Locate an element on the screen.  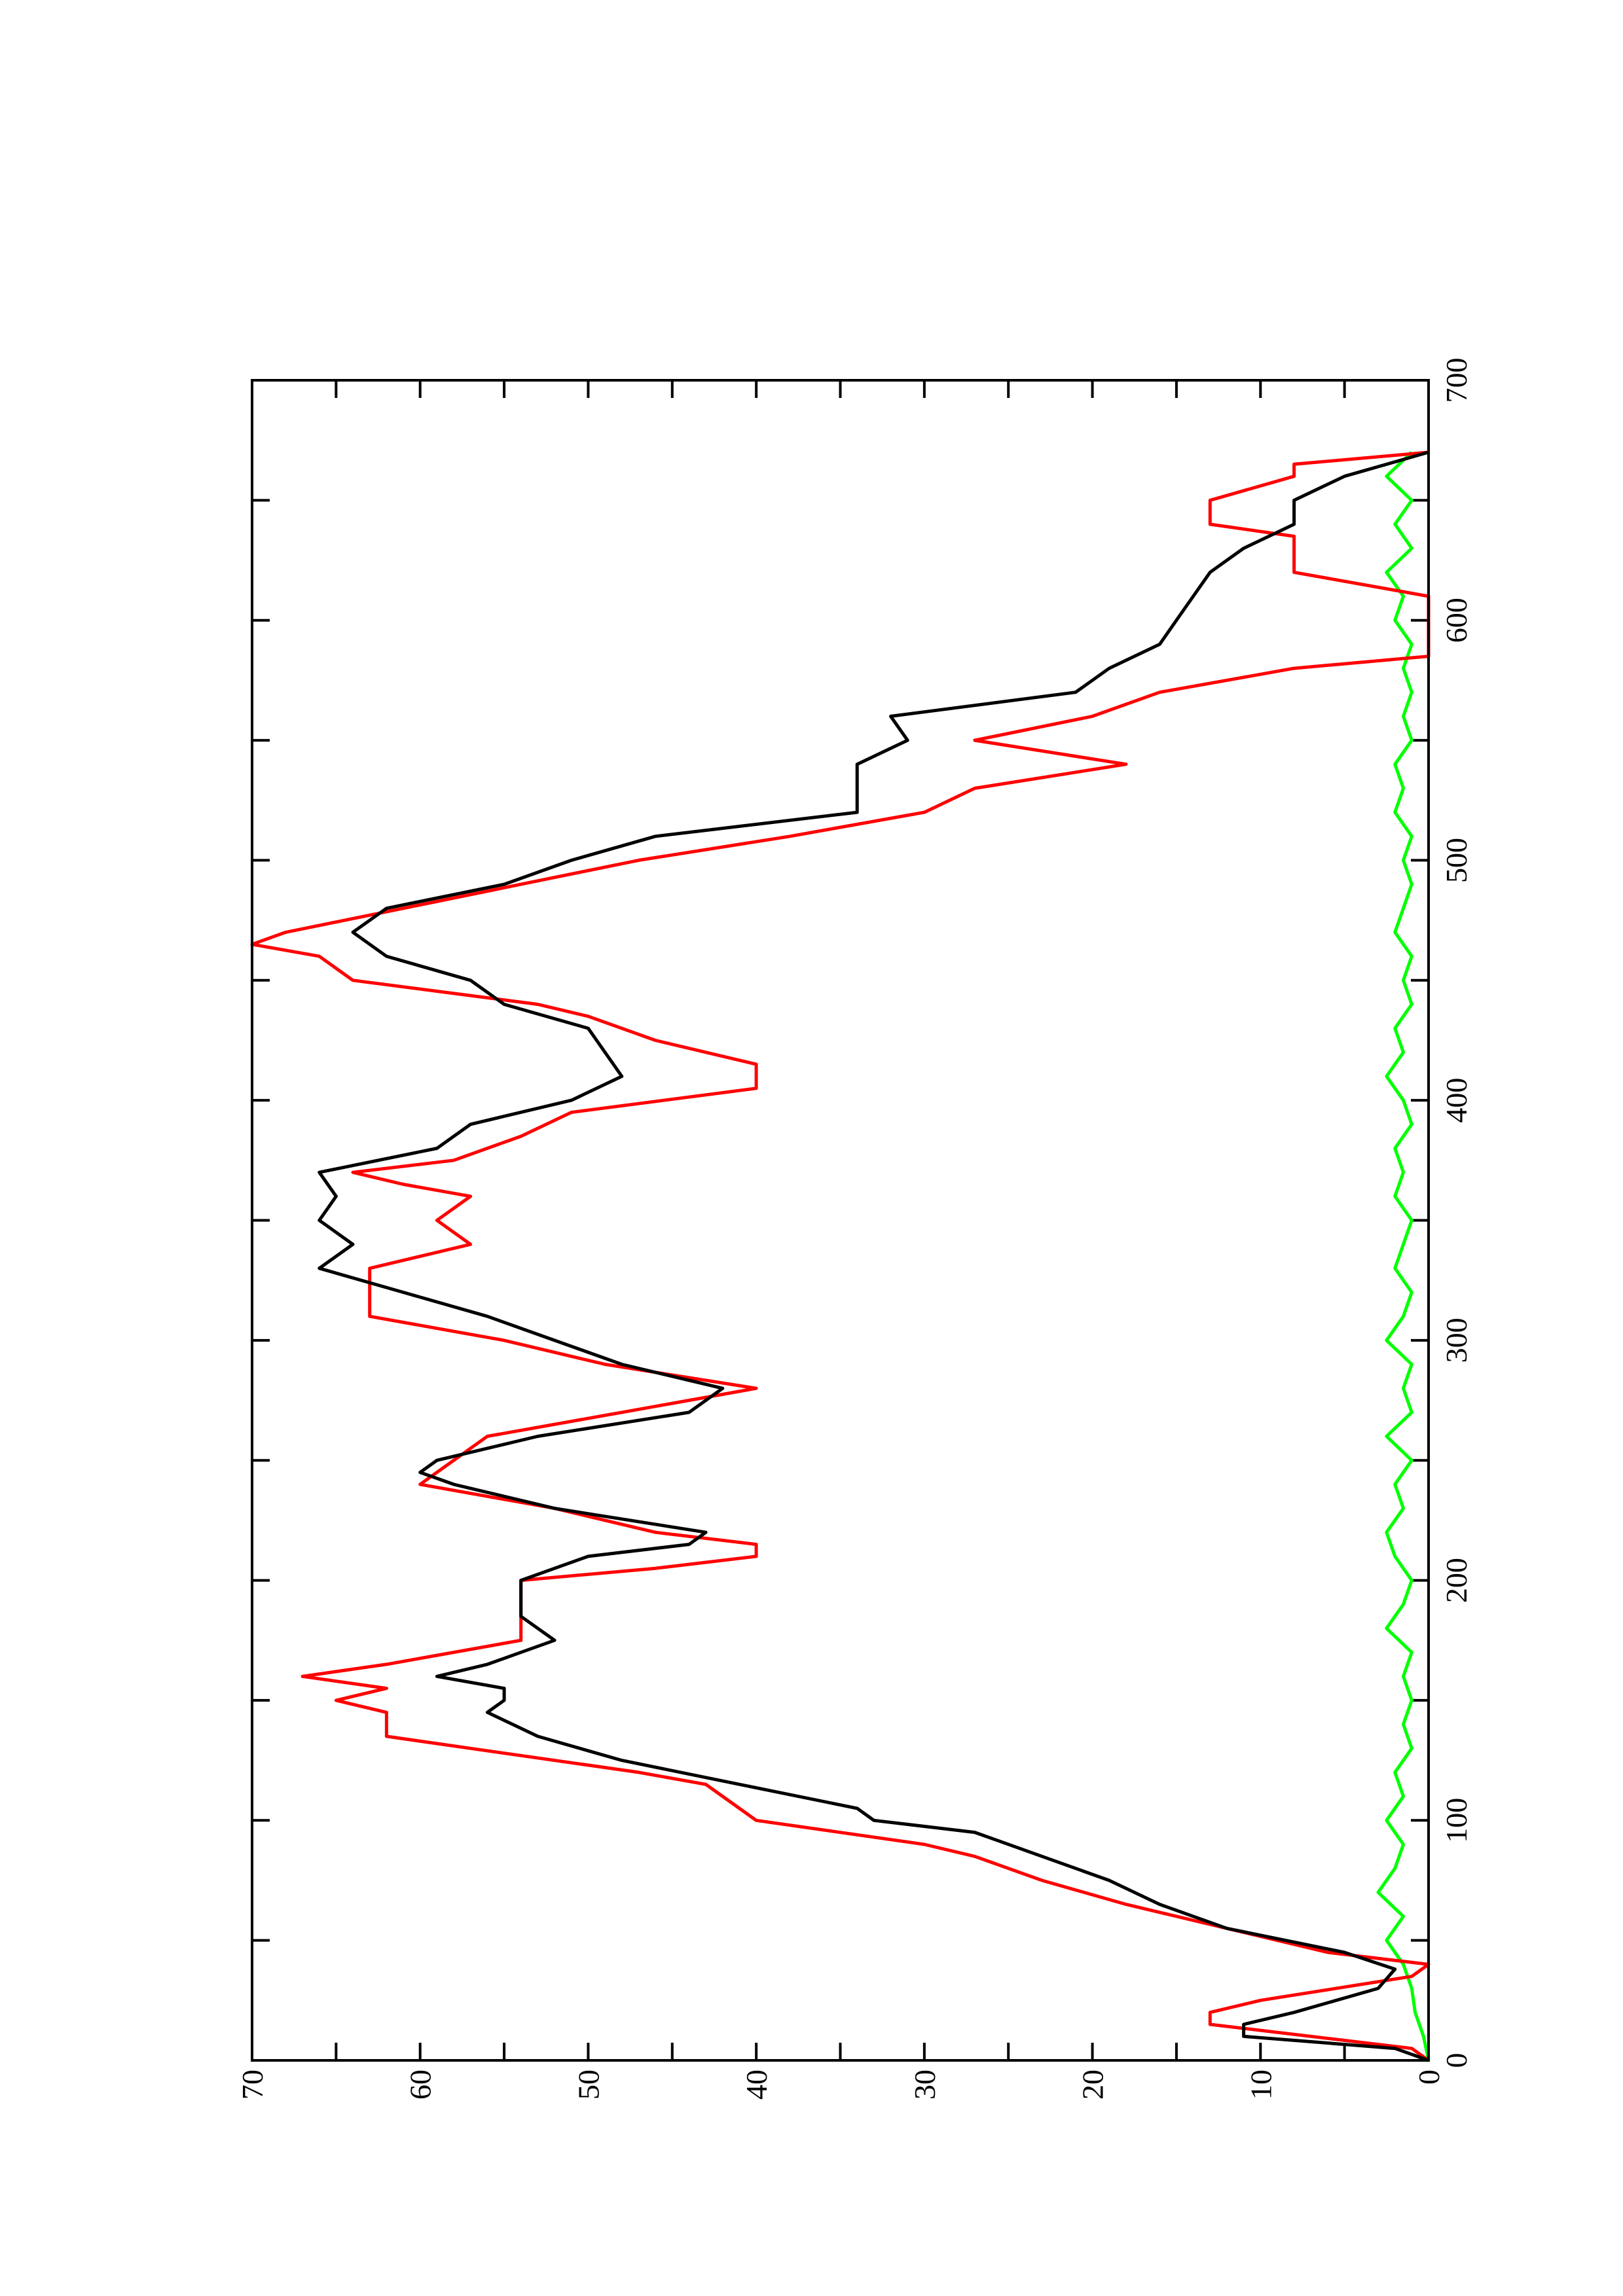
x-tick-label: 300 is located at coordinates (1456, 1340).